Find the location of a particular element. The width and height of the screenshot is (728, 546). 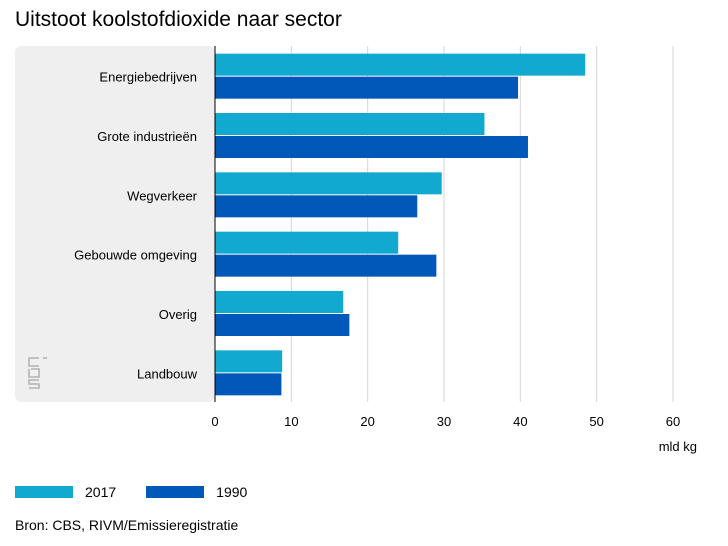

category-label: Landbouw is located at coordinates (167, 373).